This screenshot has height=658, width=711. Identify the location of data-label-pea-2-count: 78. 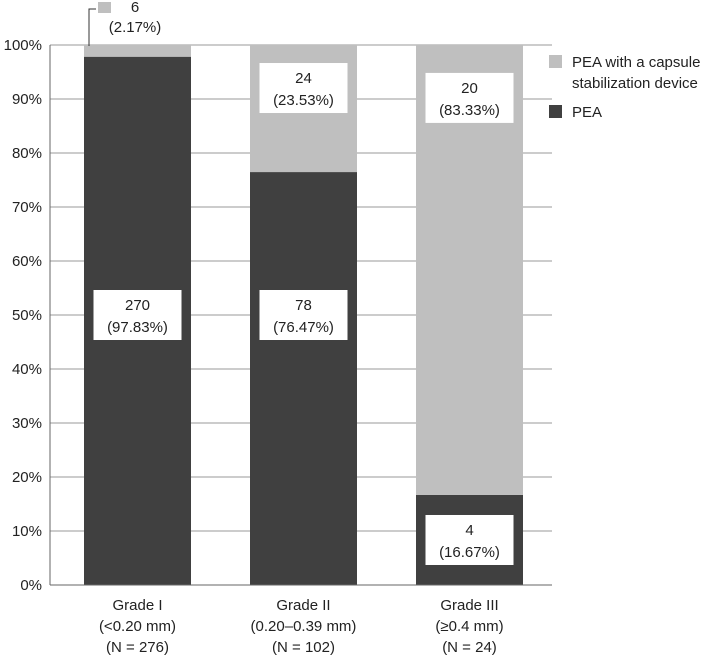
(303, 305).